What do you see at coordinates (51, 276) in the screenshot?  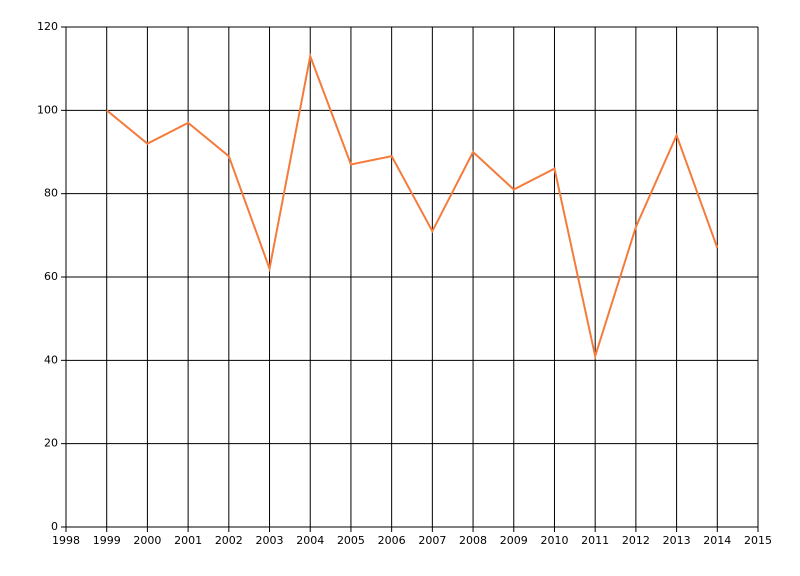 I see `y-tick-label: 60` at bounding box center [51, 276].